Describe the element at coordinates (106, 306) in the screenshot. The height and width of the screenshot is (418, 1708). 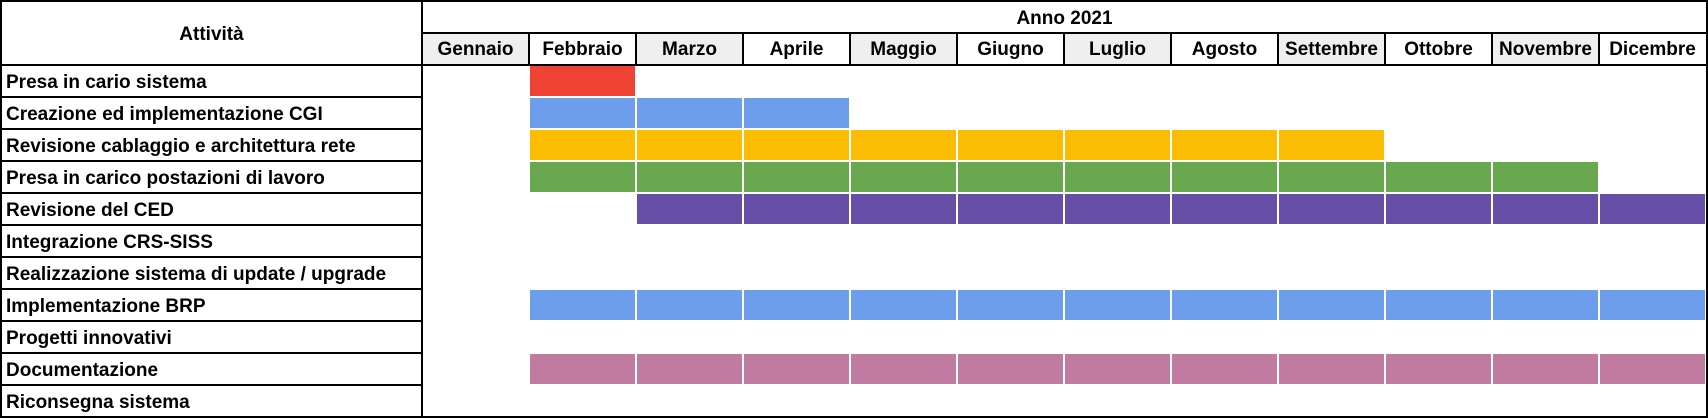
I see `activity-label: Implementazione BRP` at that location.